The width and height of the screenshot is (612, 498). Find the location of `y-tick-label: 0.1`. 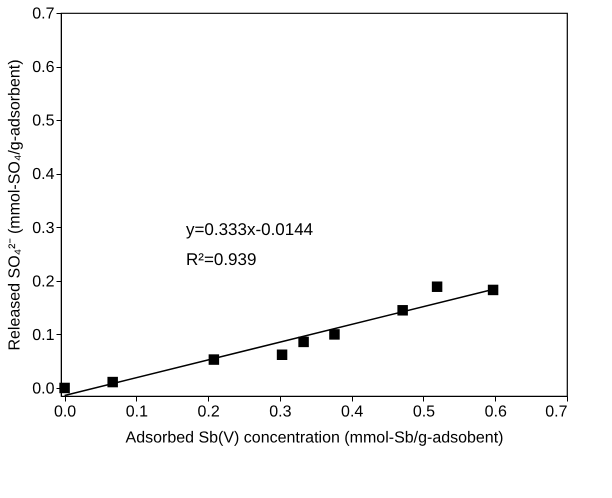

y-tick-label: 0.1 is located at coordinates (43, 335).